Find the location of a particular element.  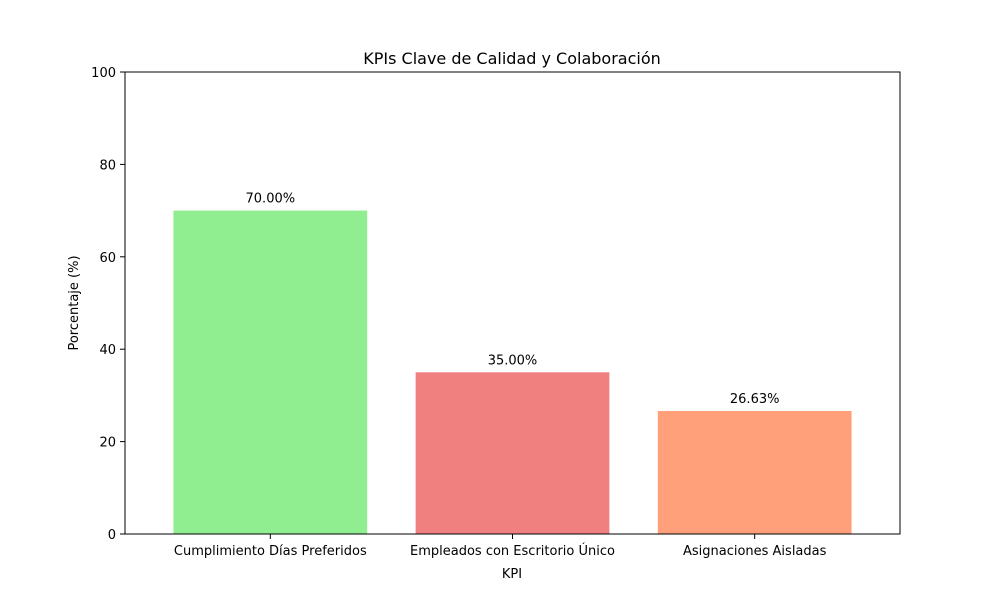

bar-data-label: 35.00% is located at coordinates (513, 360).